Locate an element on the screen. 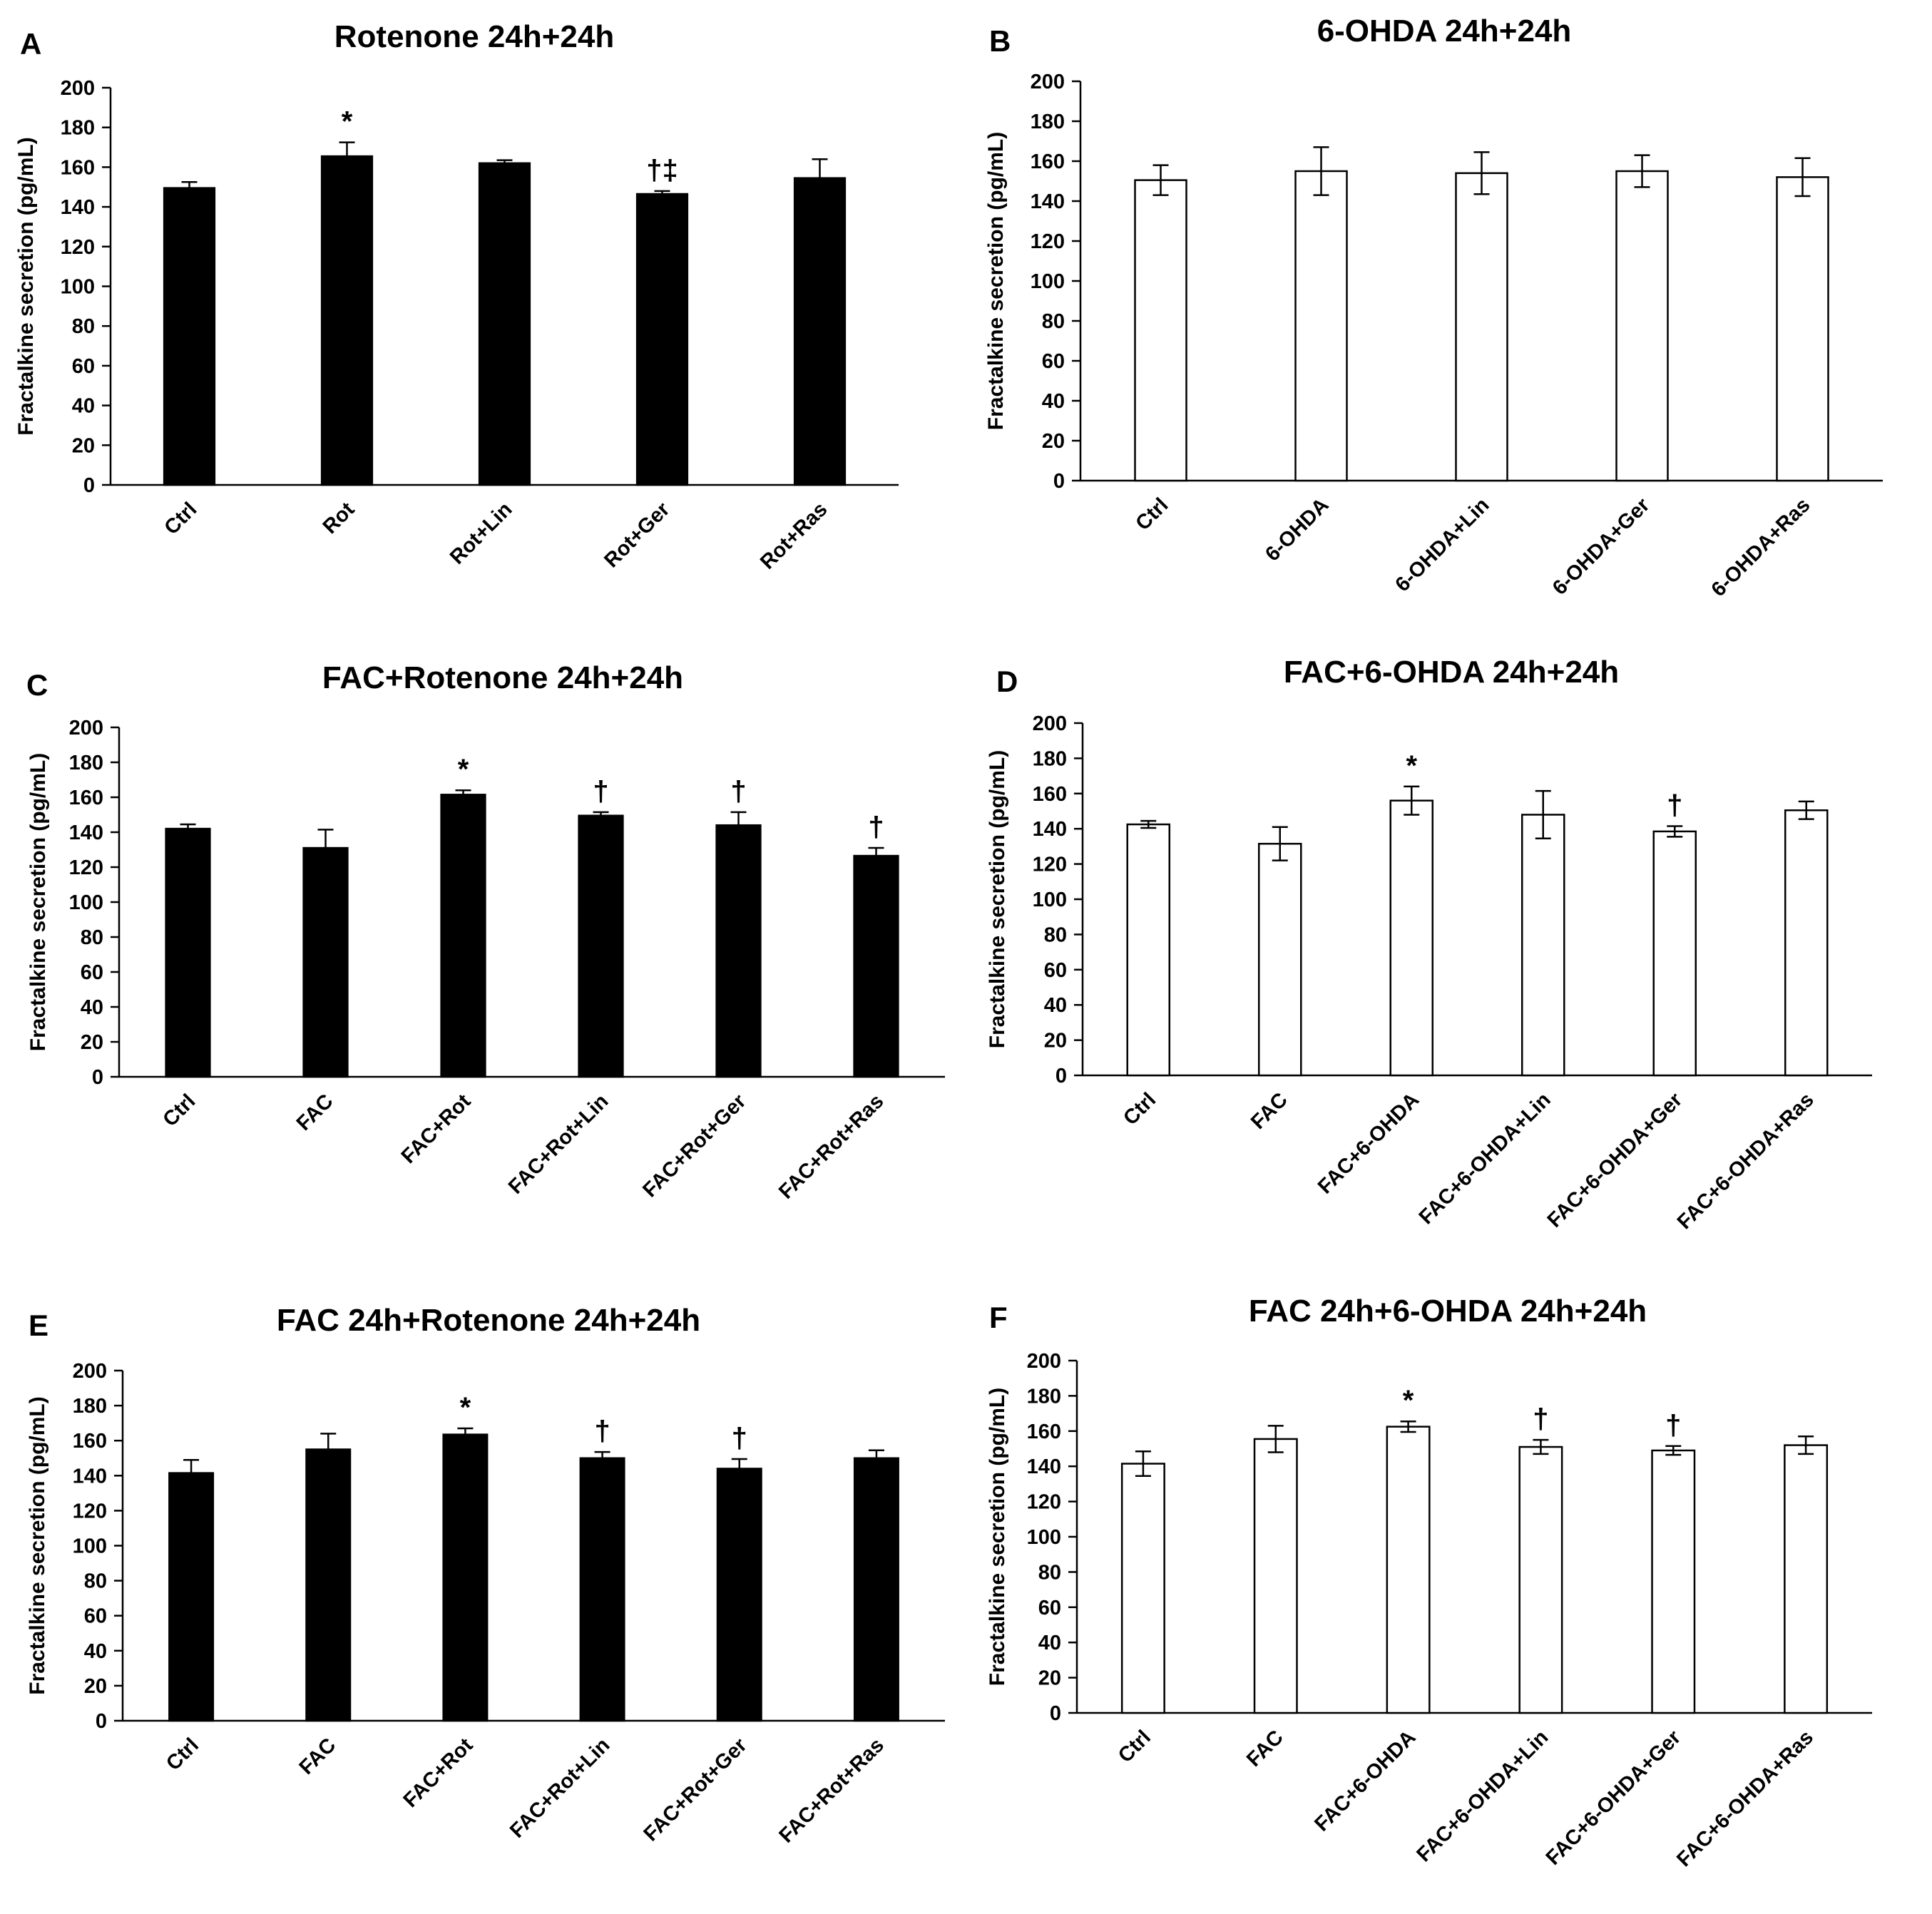  x-tick-label: 6-OHDA is located at coordinates (1297, 529).